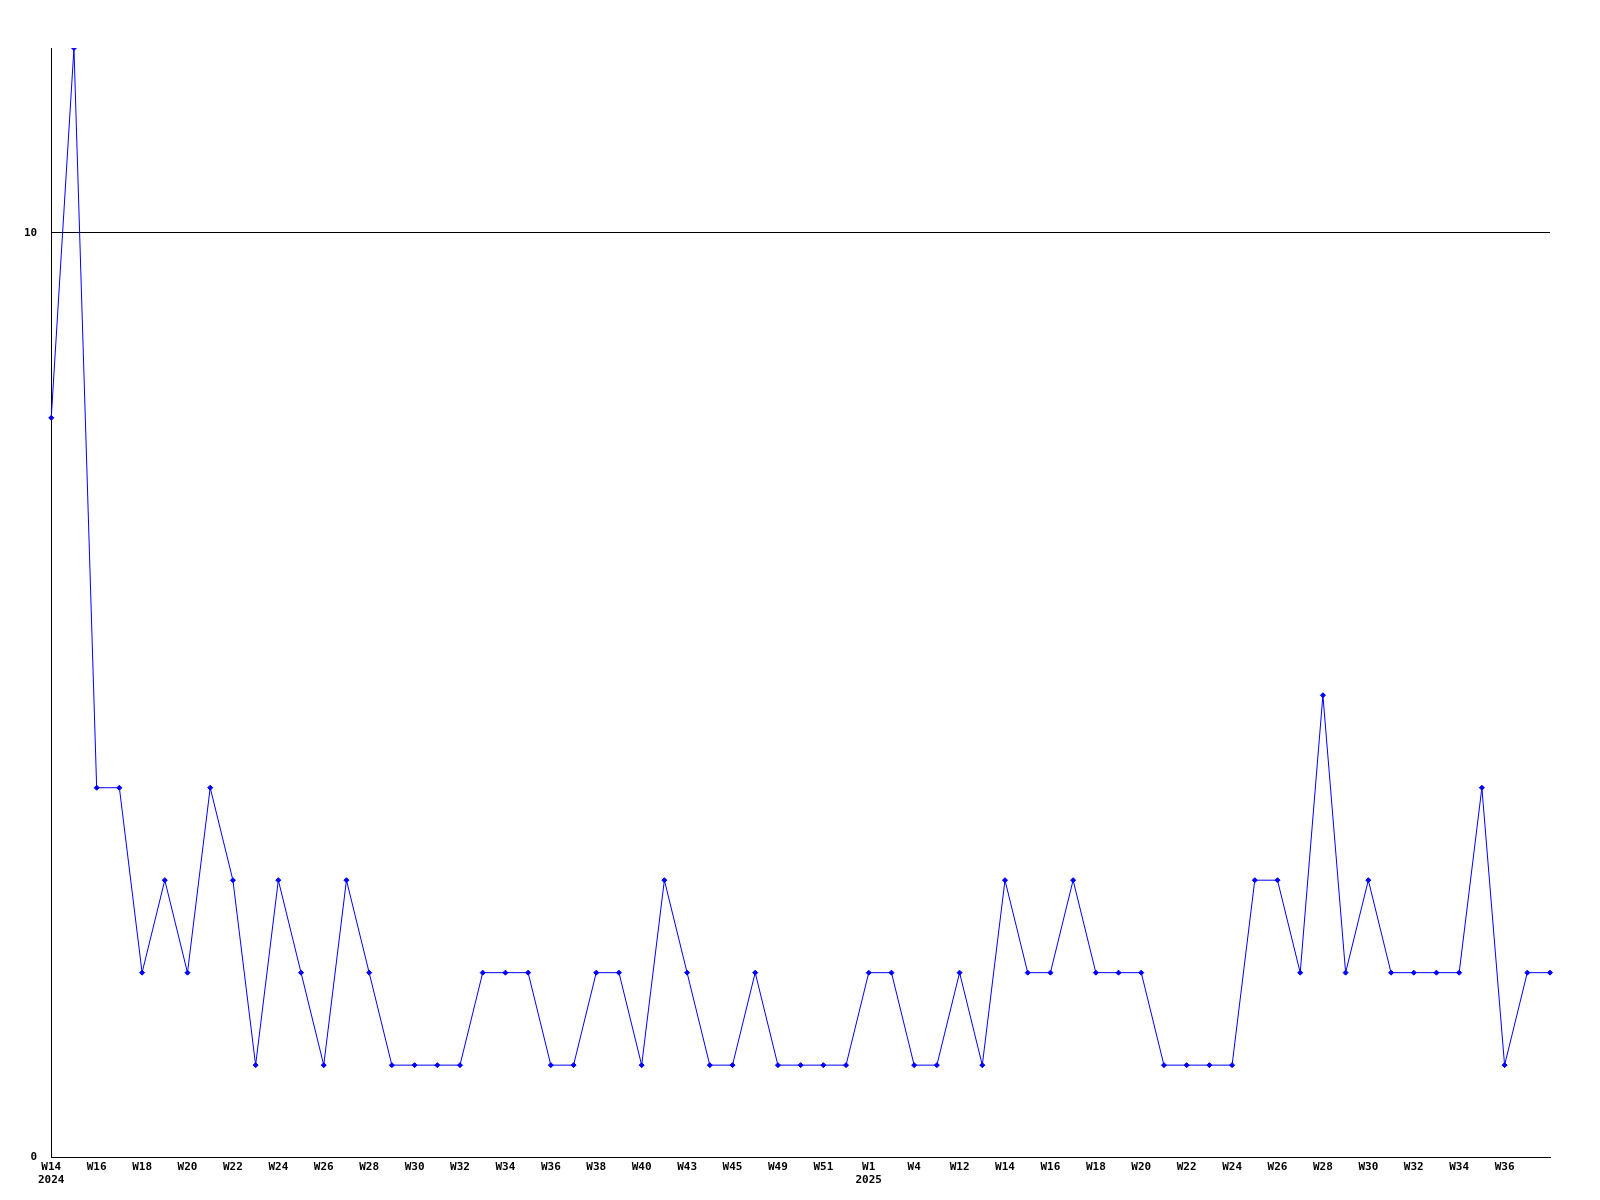 The image size is (1600, 1200). Describe the element at coordinates (31, 232) in the screenshot. I see `y-tick-label: 10` at that location.